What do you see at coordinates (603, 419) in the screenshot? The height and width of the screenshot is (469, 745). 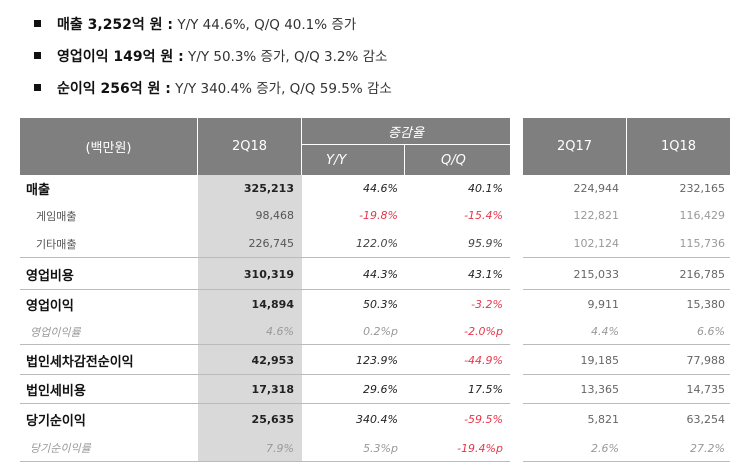 I see `value-2q17: 5,821` at bounding box center [603, 419].